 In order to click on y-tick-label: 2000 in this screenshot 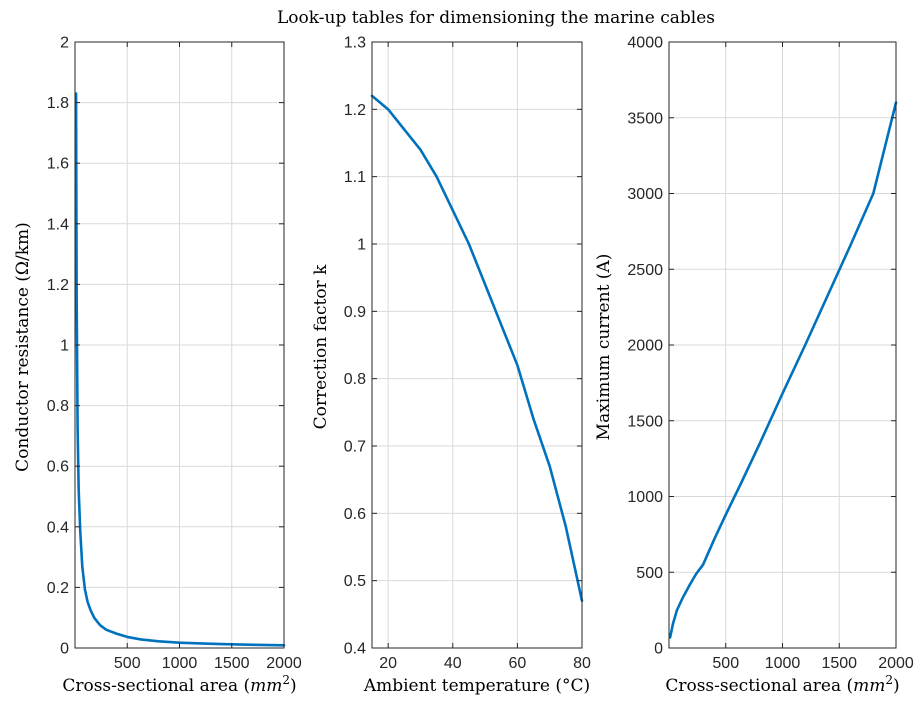, I will do `click(645, 346)`.